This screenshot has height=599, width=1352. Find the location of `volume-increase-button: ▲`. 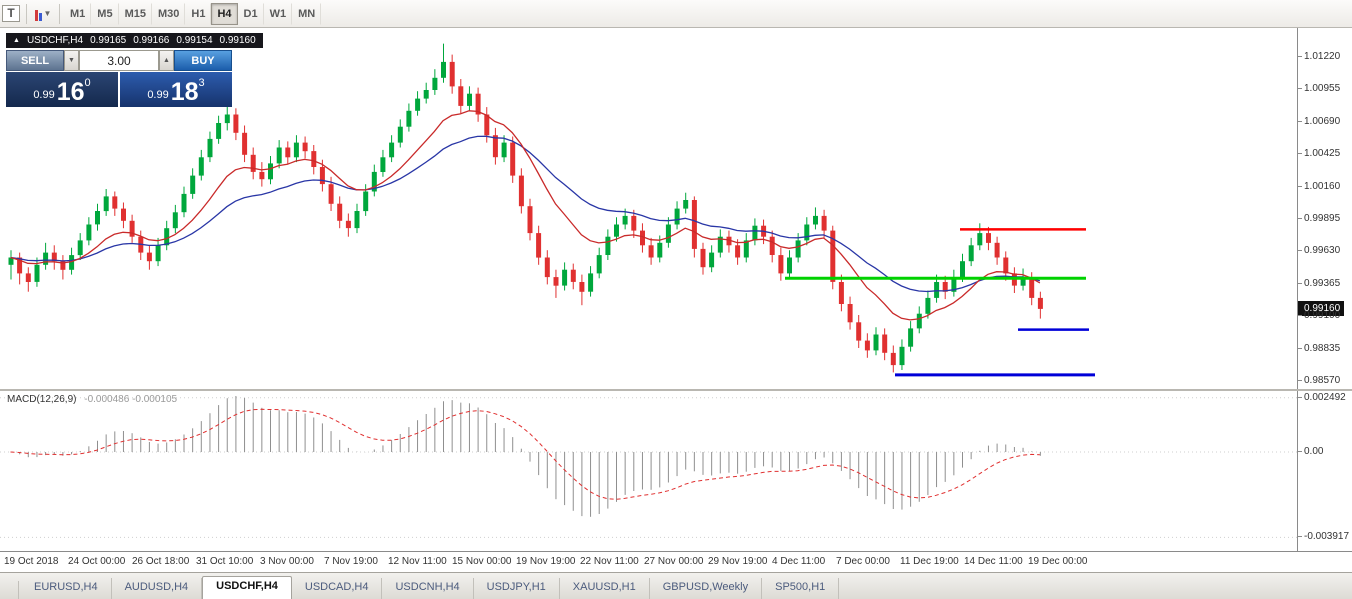

volume-increase-button: ▲ is located at coordinates (166, 60).